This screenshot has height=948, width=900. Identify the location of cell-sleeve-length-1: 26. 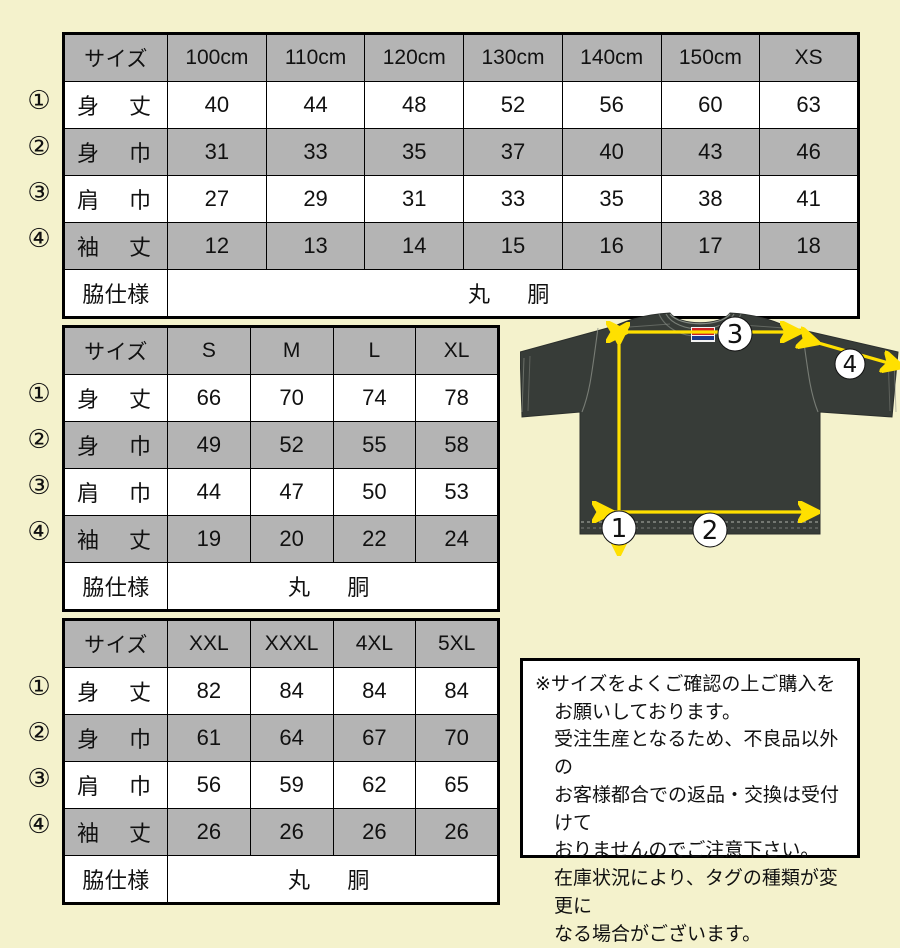
(291, 832).